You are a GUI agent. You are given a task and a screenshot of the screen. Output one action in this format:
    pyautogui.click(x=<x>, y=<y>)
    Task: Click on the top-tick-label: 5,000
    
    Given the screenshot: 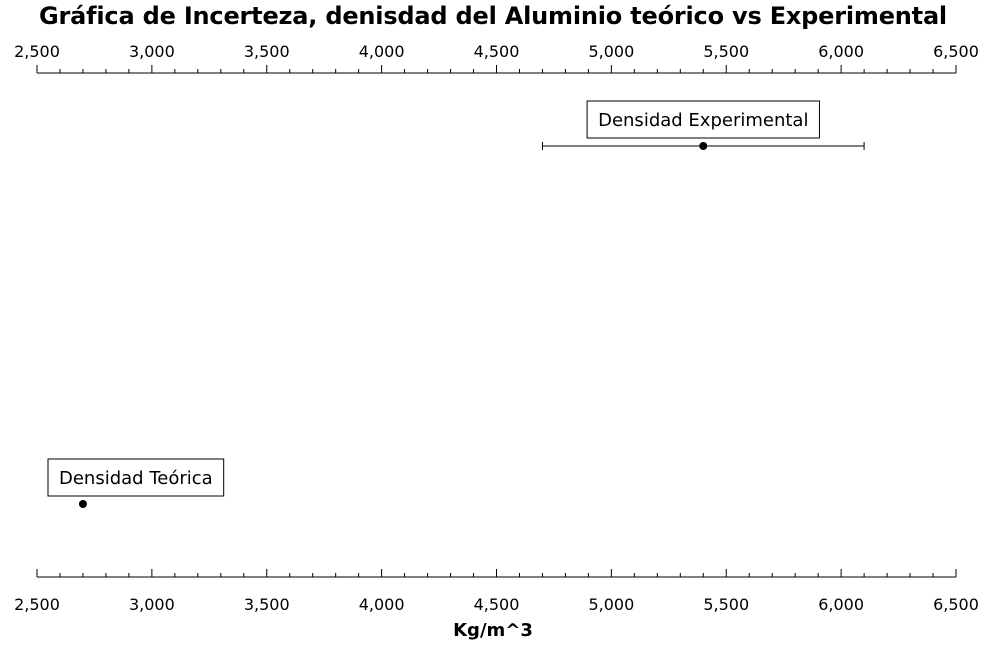 What is the action you would take?
    pyautogui.click(x=611, y=51)
    